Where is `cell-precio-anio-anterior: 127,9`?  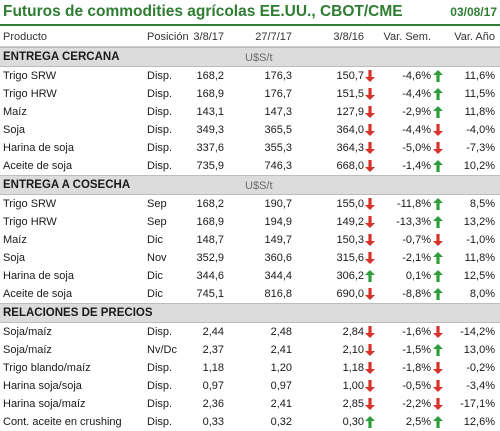 cell-precio-anio-anterior: 127,9 is located at coordinates (350, 112).